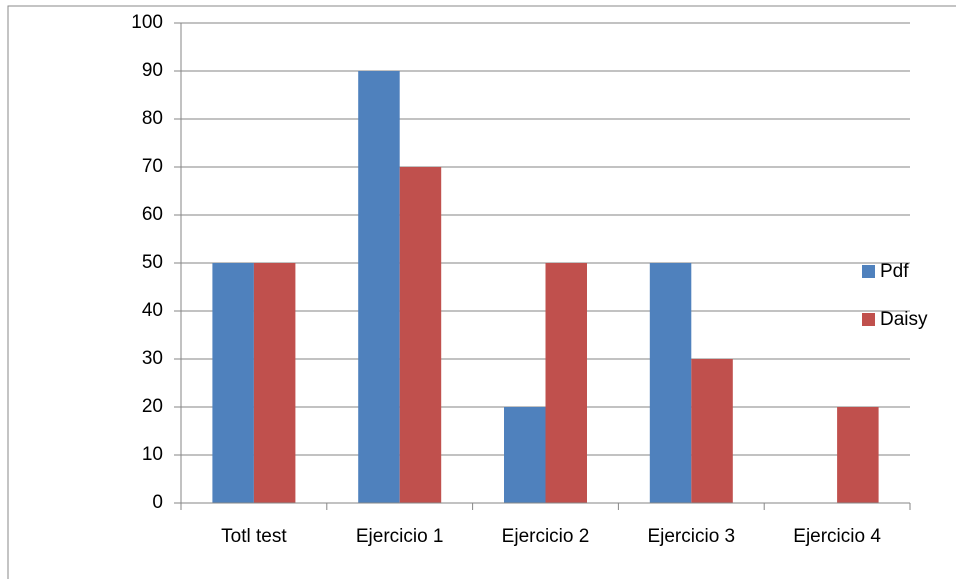 The height and width of the screenshot is (579, 956). Describe the element at coordinates (157, 502) in the screenshot. I see `y-tick-label: 0` at that location.